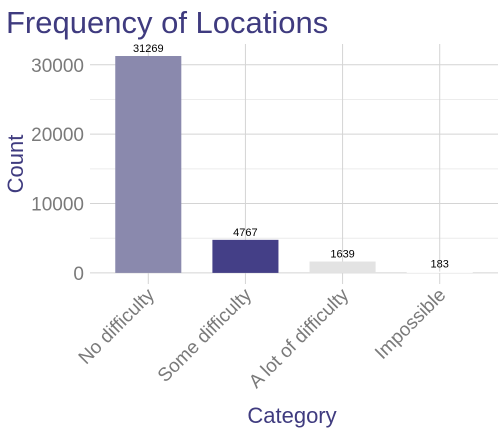 This screenshot has height=432, width=504. What do you see at coordinates (245, 233) in the screenshot?
I see `data-label: 4767` at bounding box center [245, 233].